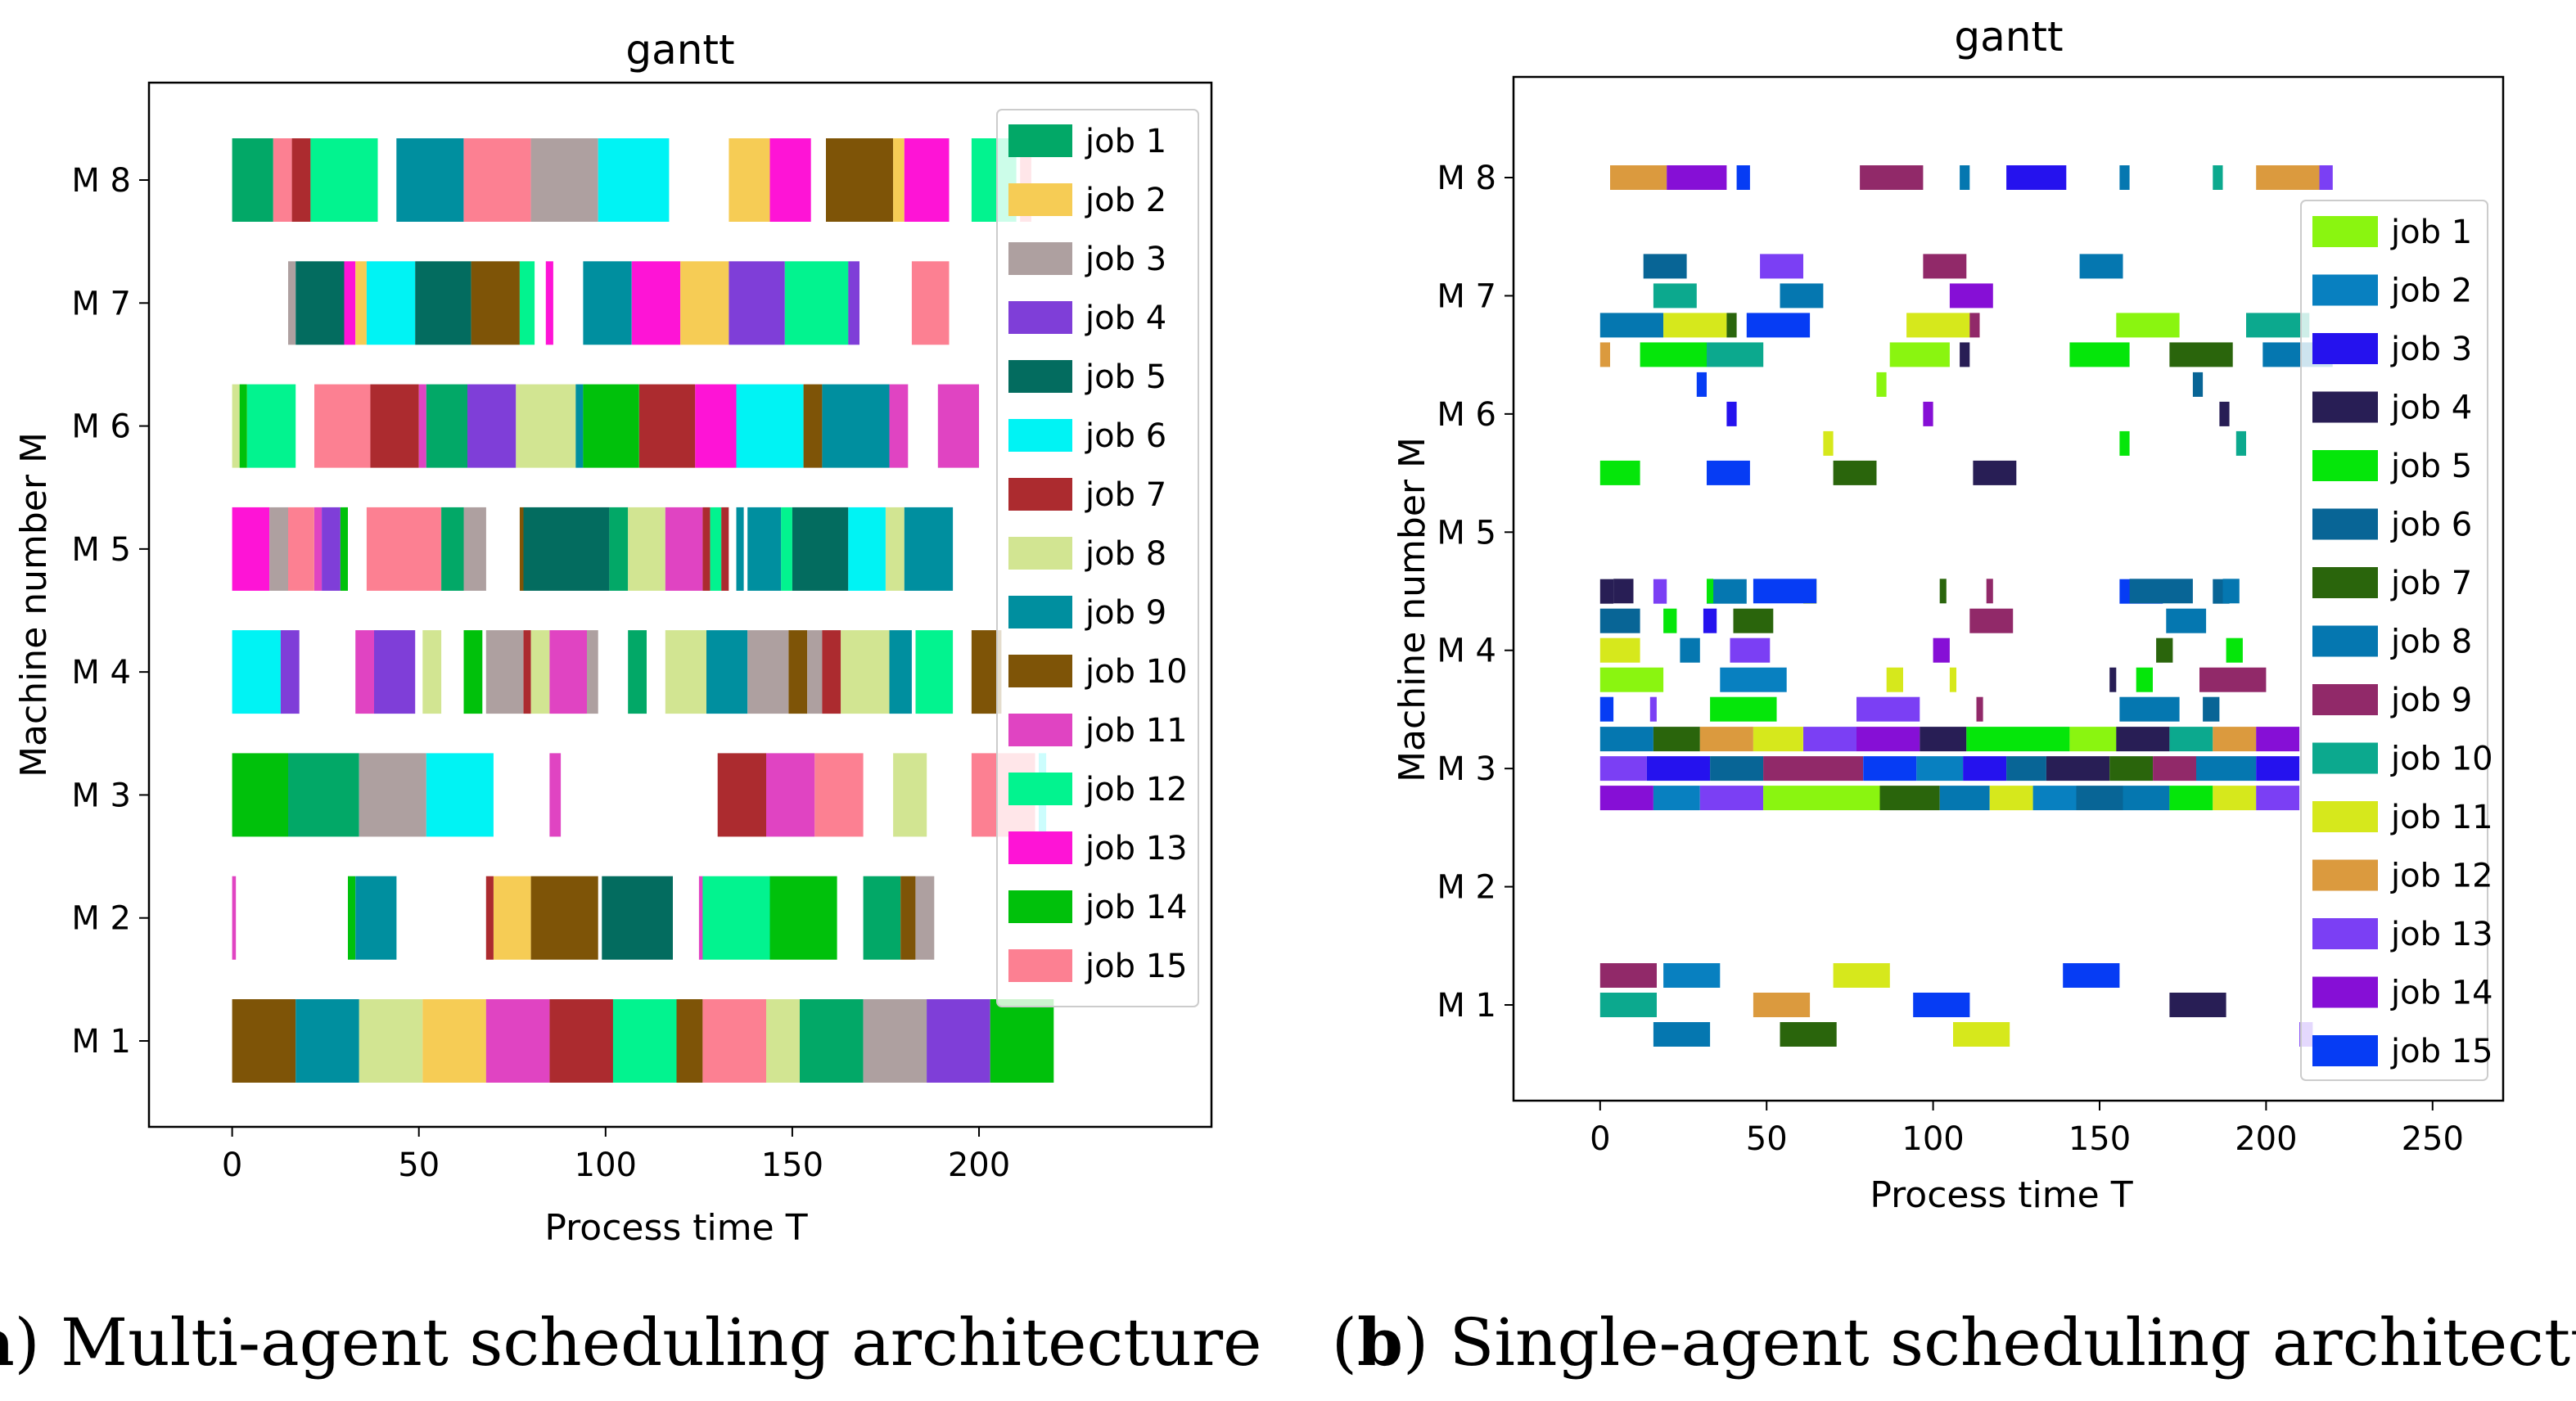  Describe the element at coordinates (606, 1165) in the screenshot. I see `x-tick-label: 100` at that location.